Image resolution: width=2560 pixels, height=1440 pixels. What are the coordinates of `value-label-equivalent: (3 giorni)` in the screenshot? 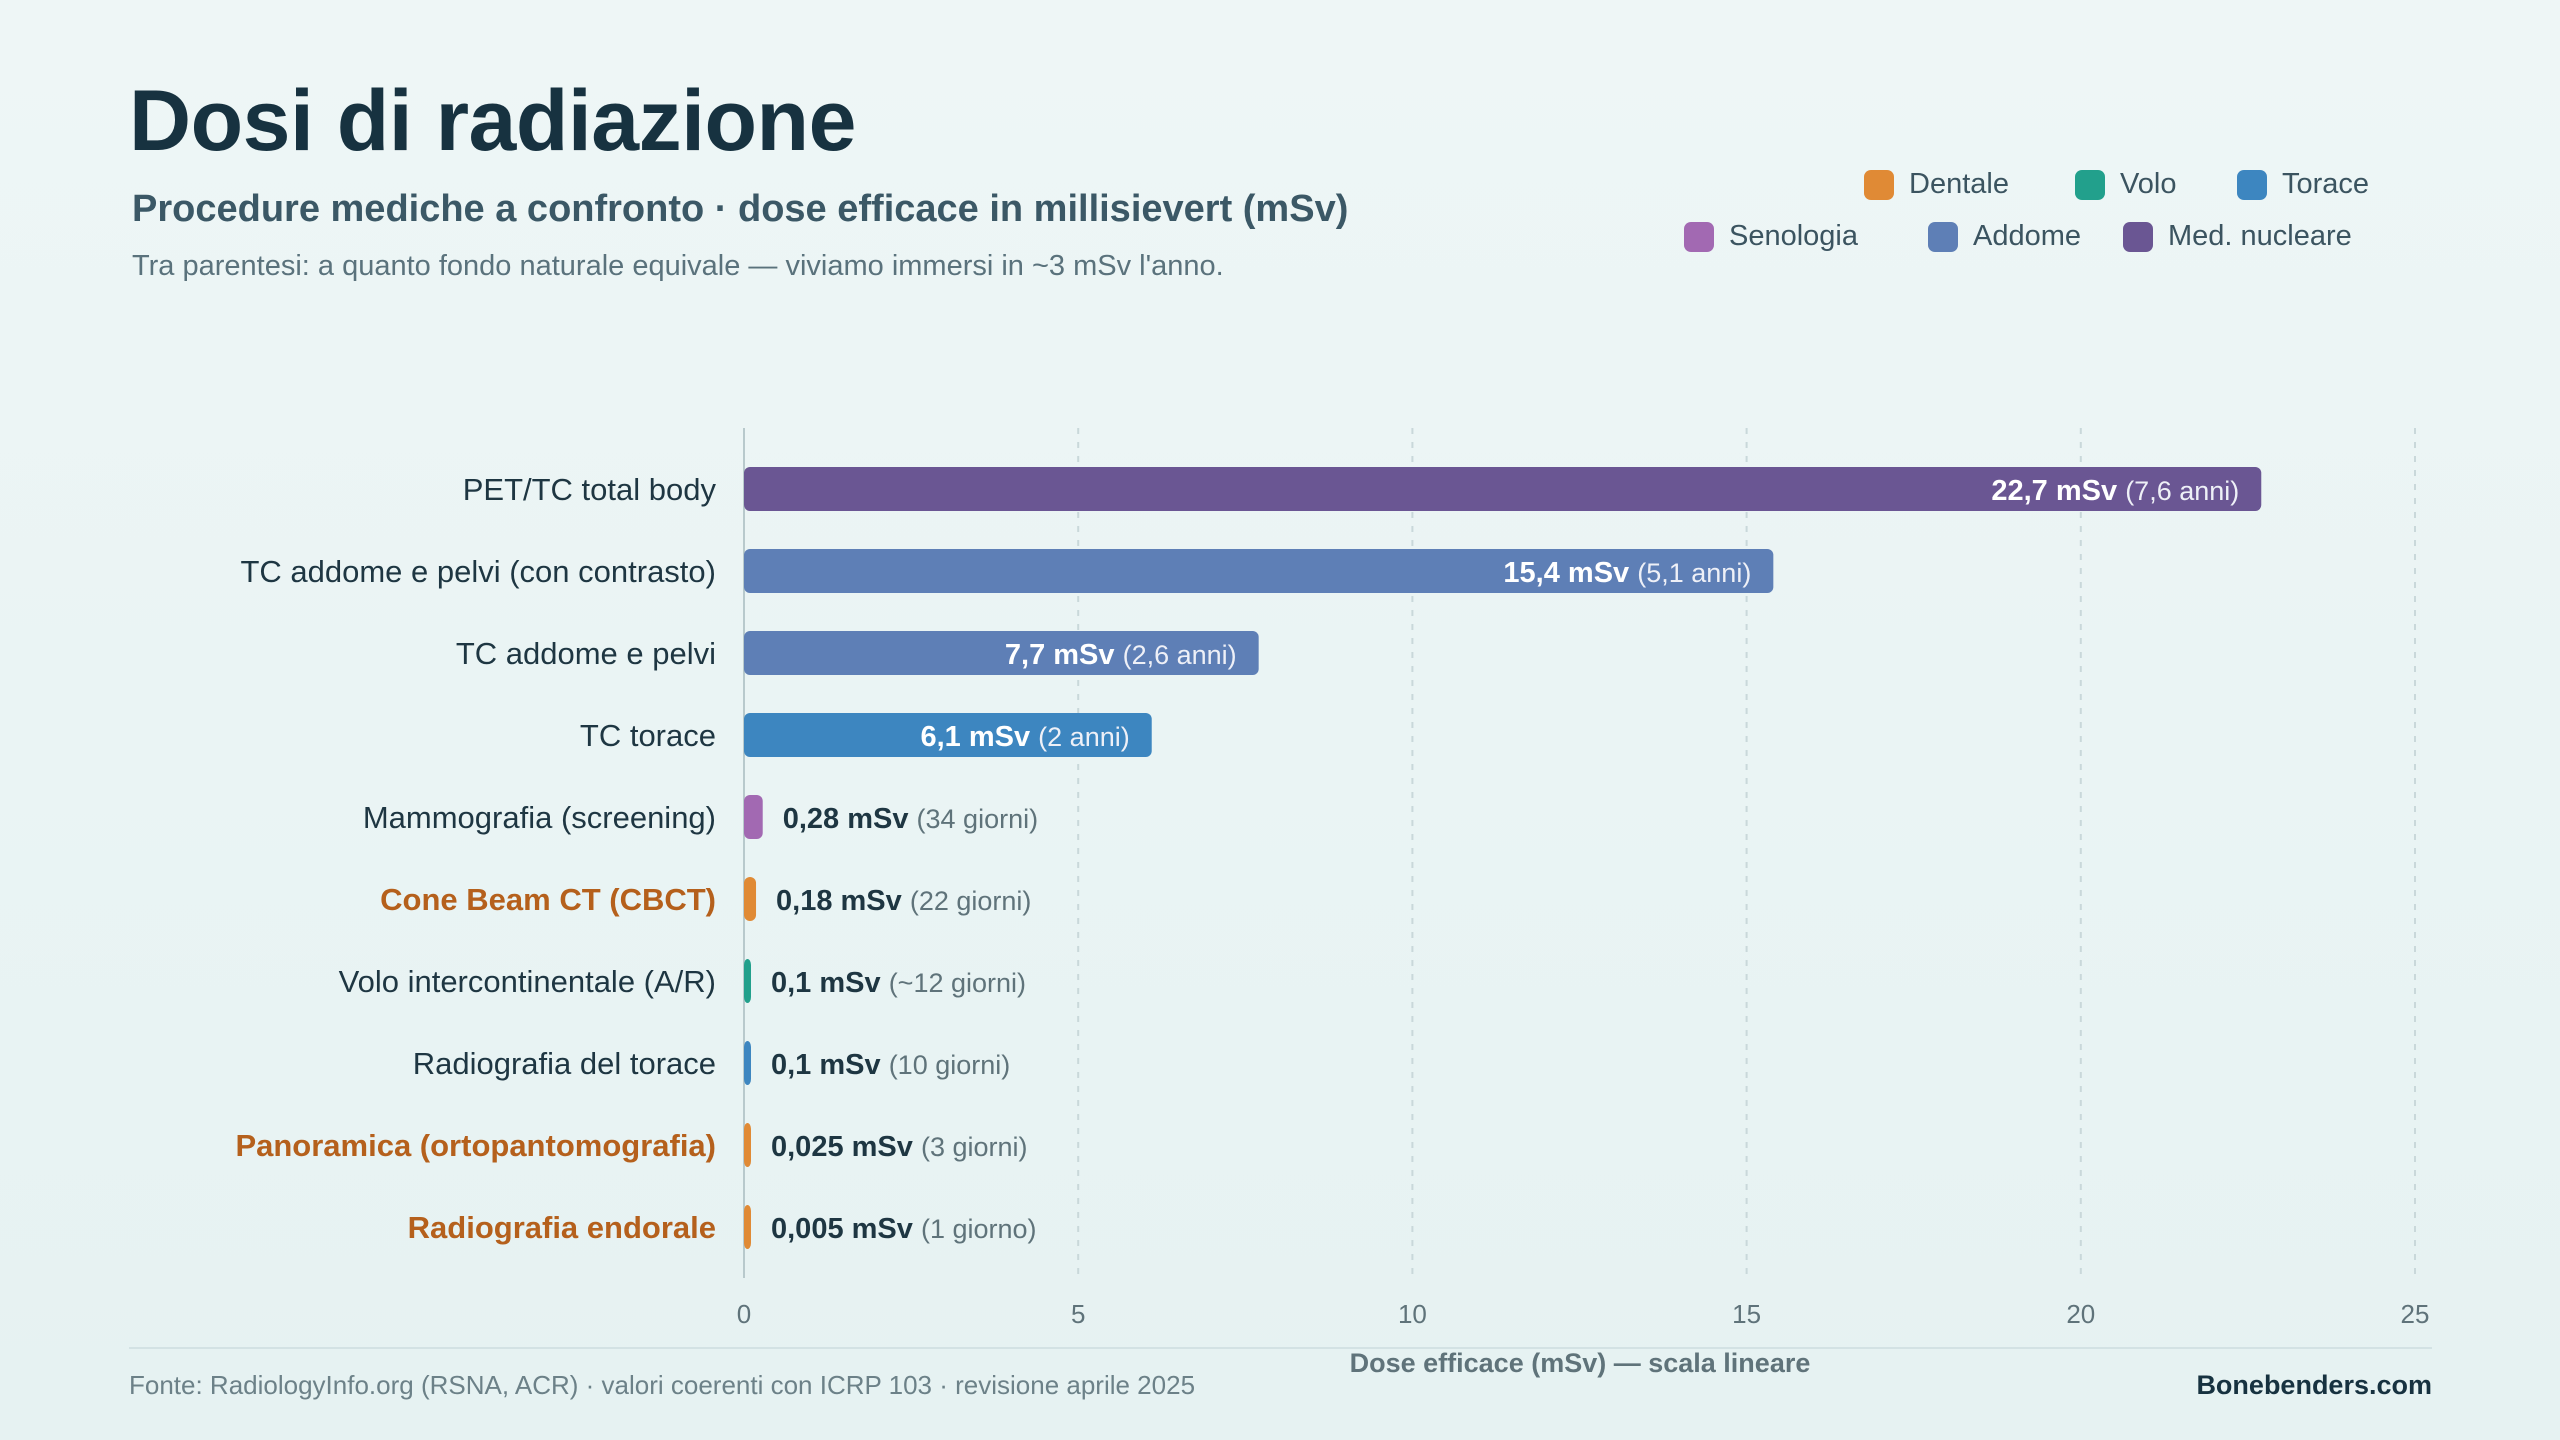 It's located at (974, 1147).